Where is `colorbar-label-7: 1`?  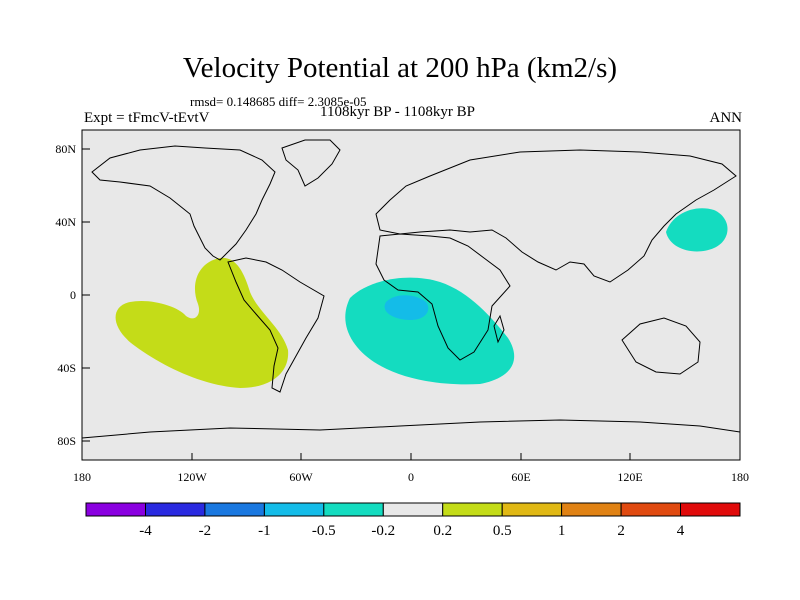 colorbar-label-7: 1 is located at coordinates (562, 531).